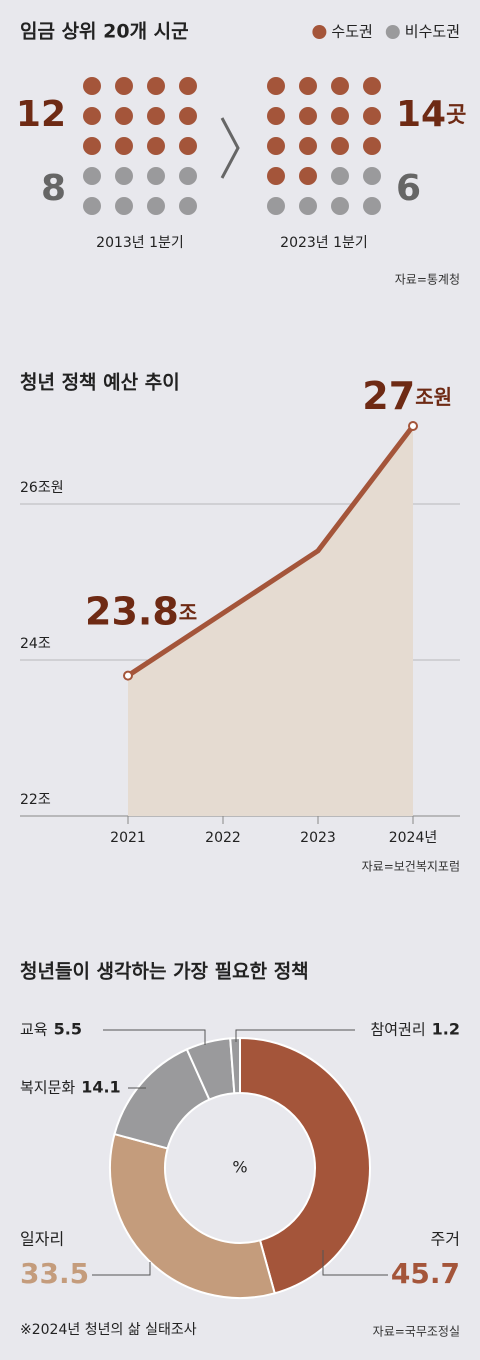  Describe the element at coordinates (318, 838) in the screenshot. I see `x-tick-label: 2023` at that location.